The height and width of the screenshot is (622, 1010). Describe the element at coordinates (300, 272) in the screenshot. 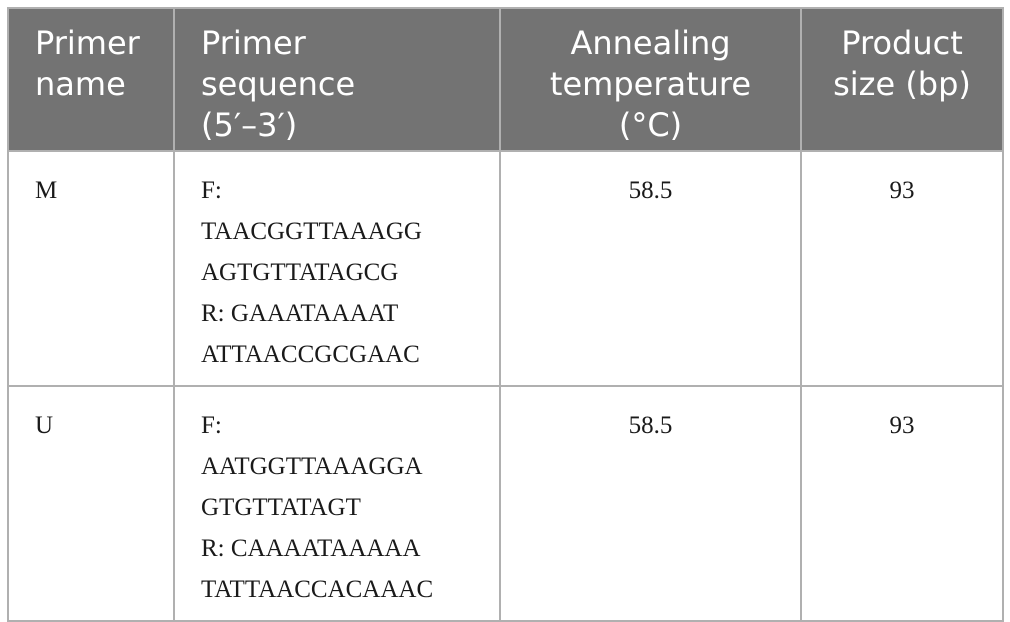

I see `cell-line: AGTGTTATAGCG` at that location.